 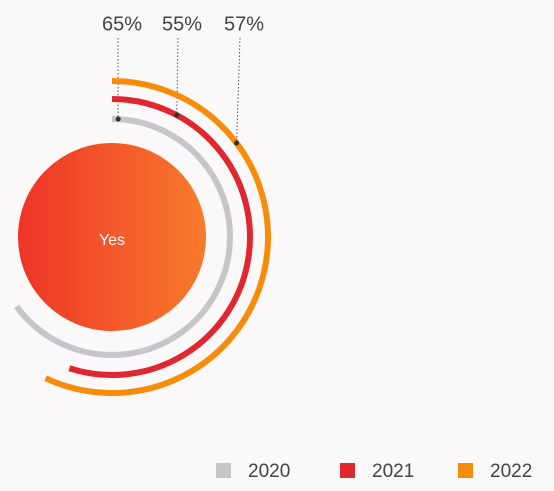 I want to click on value-label: 55%, so click(x=182, y=24).